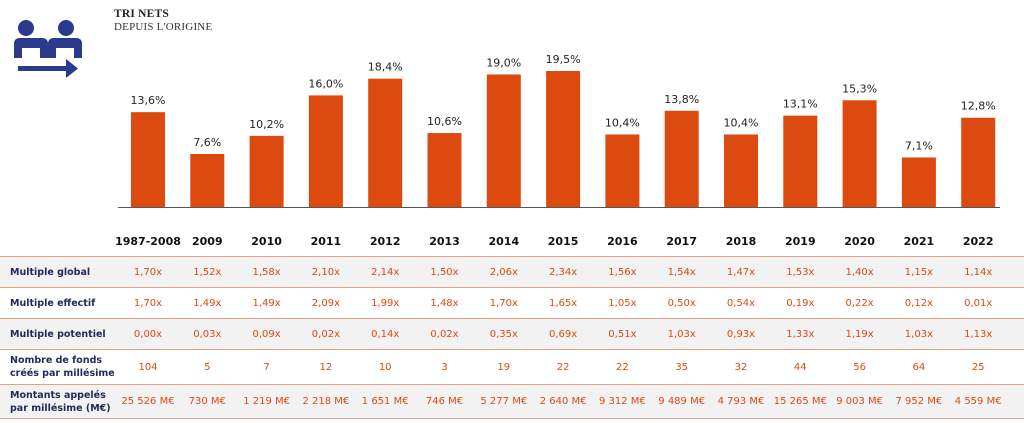 Image resolution: width=1024 pixels, height=423 pixels. What do you see at coordinates (266, 401) in the screenshot?
I see `table-cell: 1 219 M€` at bounding box center [266, 401].